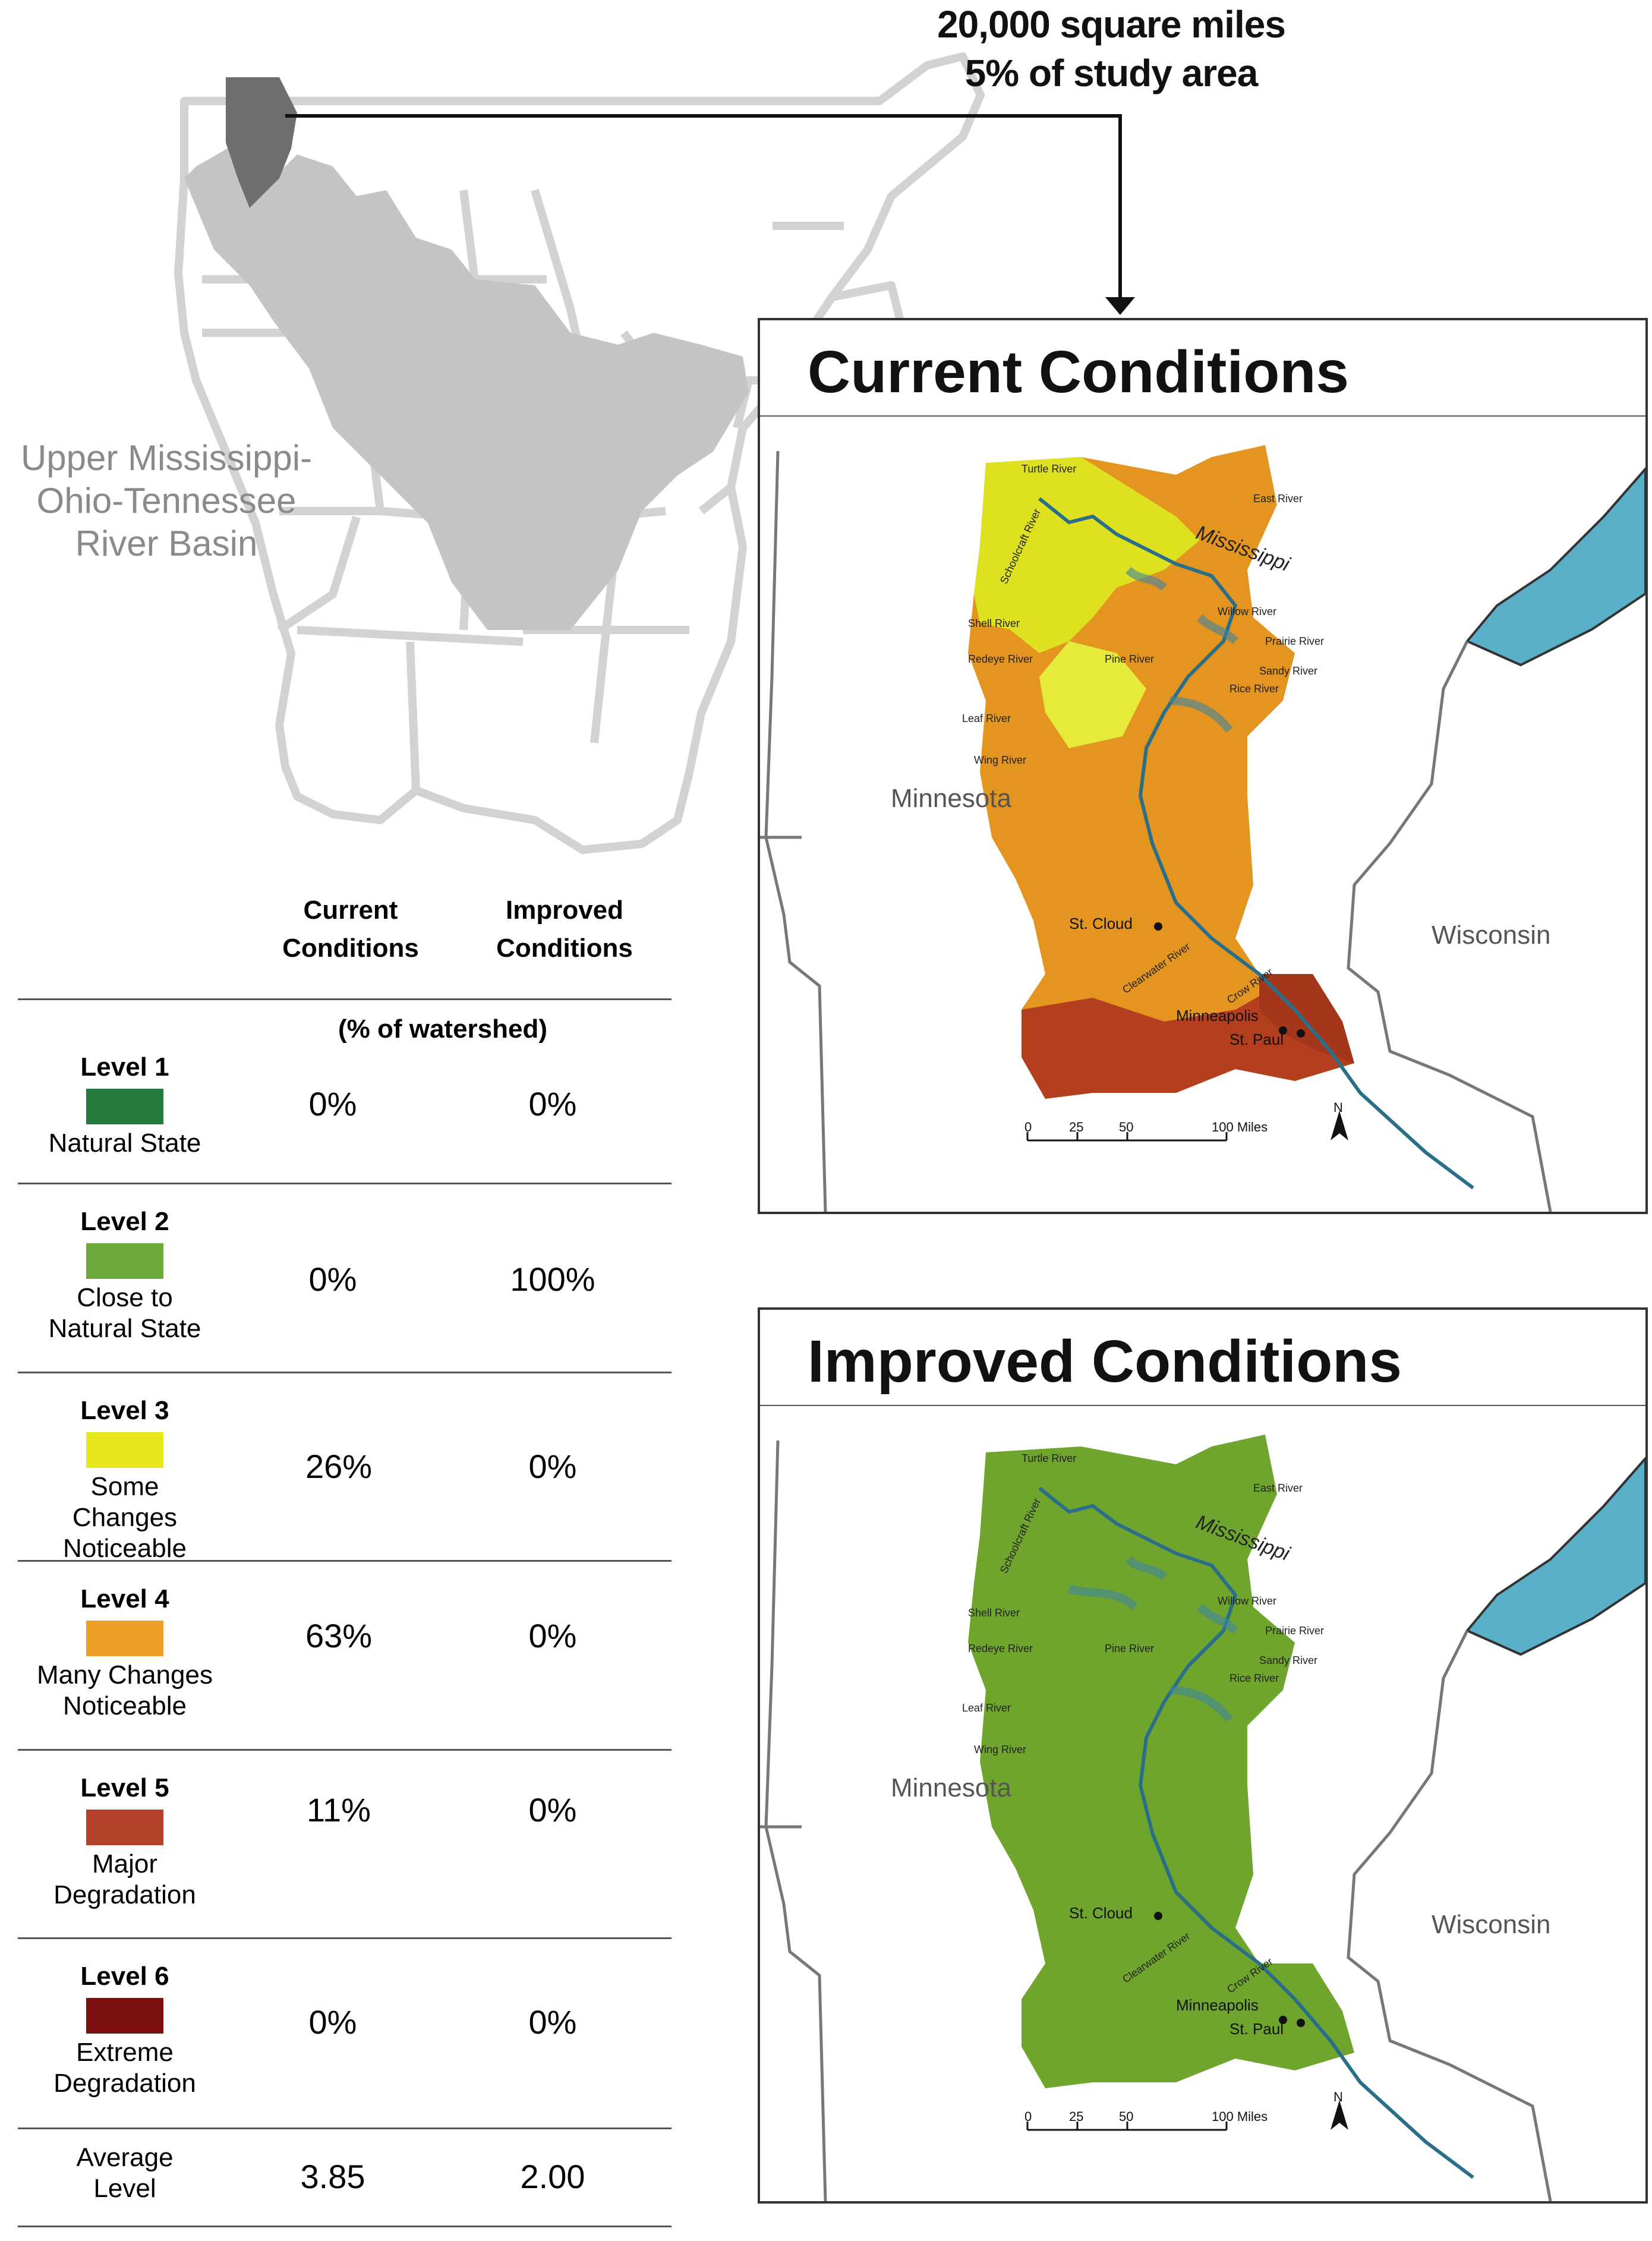 Image resolution: width=1652 pixels, height=2241 pixels. I want to click on basin-label-line-1: Upper Mississippi-, so click(166, 458).